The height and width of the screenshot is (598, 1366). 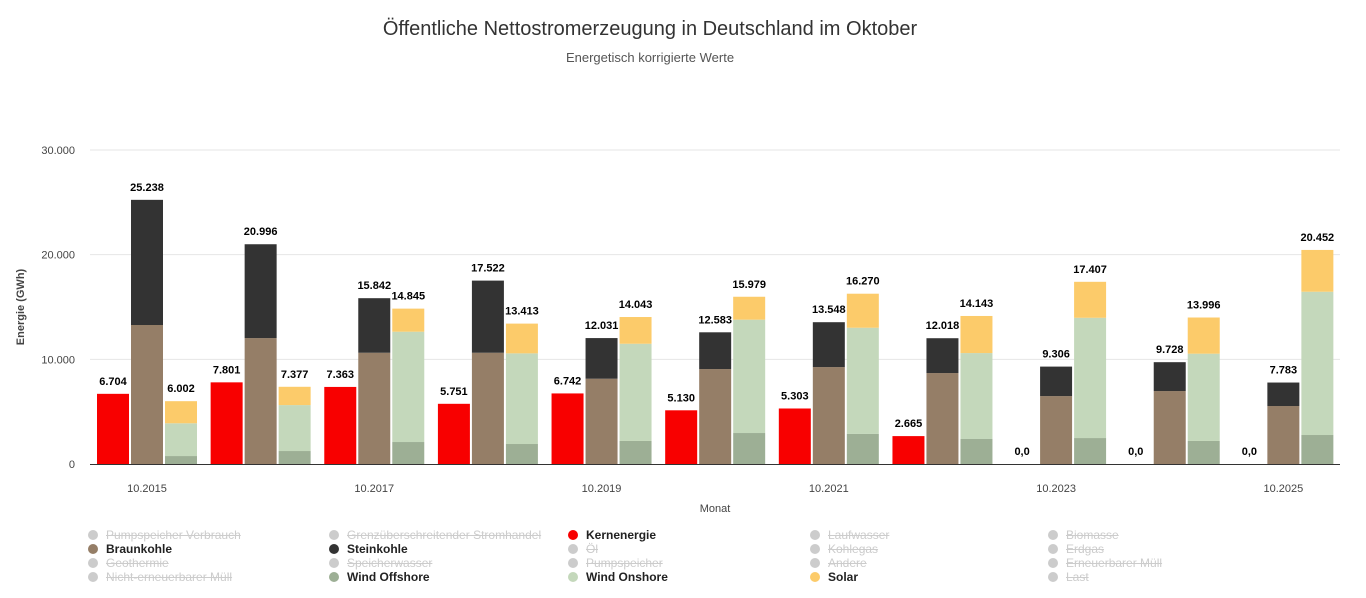 What do you see at coordinates (681, 398) in the screenshot?
I see `data-label: 5.130` at bounding box center [681, 398].